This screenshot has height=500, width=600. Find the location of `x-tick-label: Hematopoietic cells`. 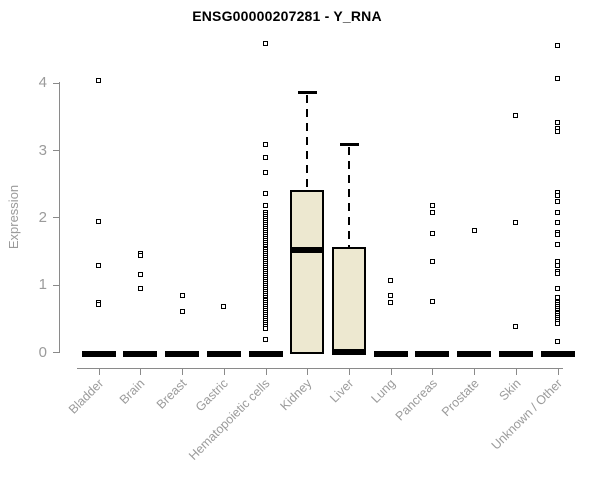

x-tick-label: Hematopoietic cells is located at coordinates (229, 419).